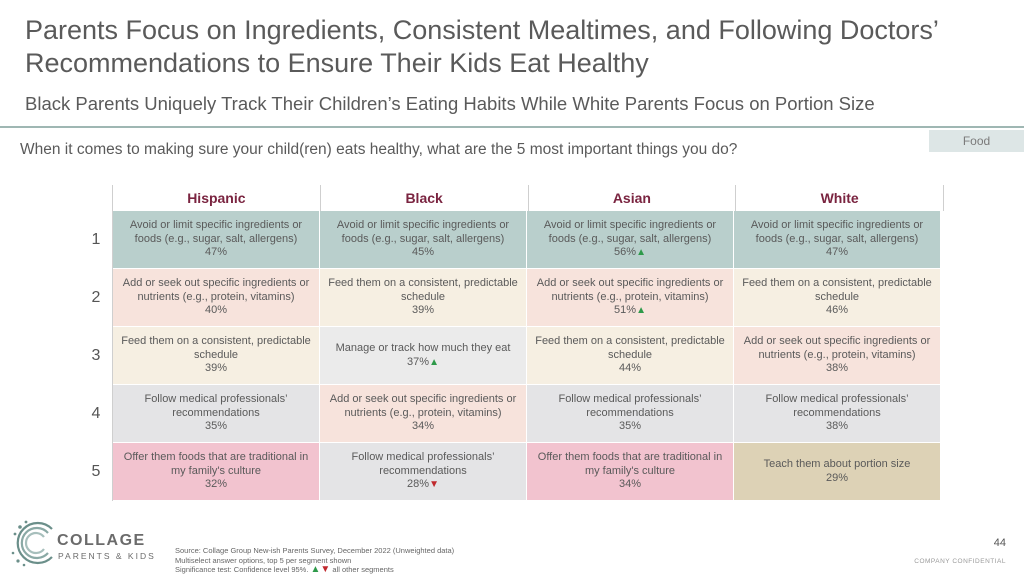 The height and width of the screenshot is (576, 1024). What do you see at coordinates (96, 472) in the screenshot?
I see `rank-number: 5` at bounding box center [96, 472].